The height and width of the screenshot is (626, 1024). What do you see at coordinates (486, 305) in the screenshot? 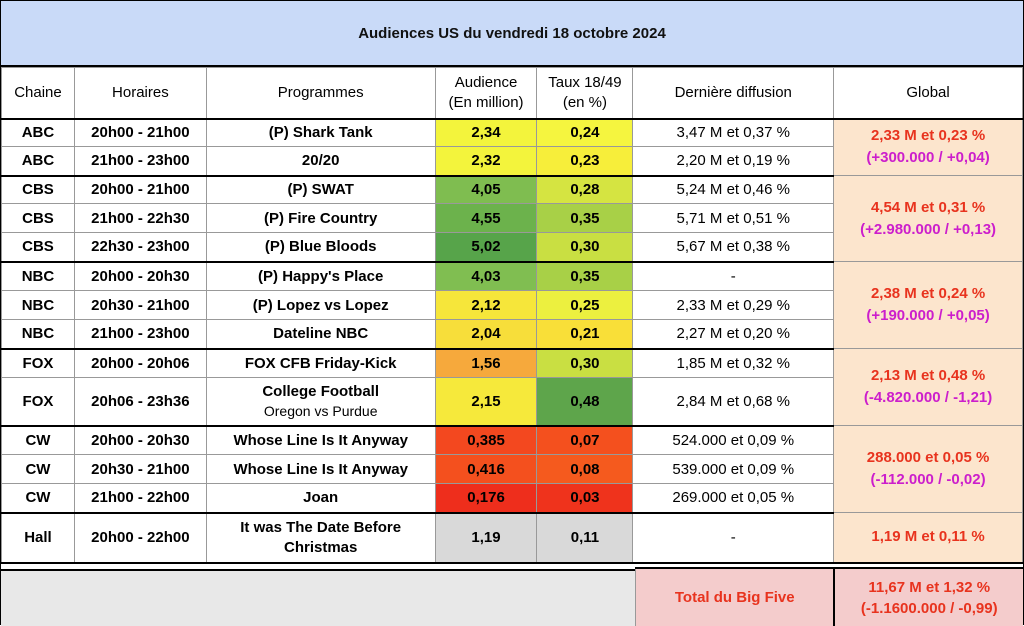
I see `cell-audience: 2,12` at bounding box center [486, 305].